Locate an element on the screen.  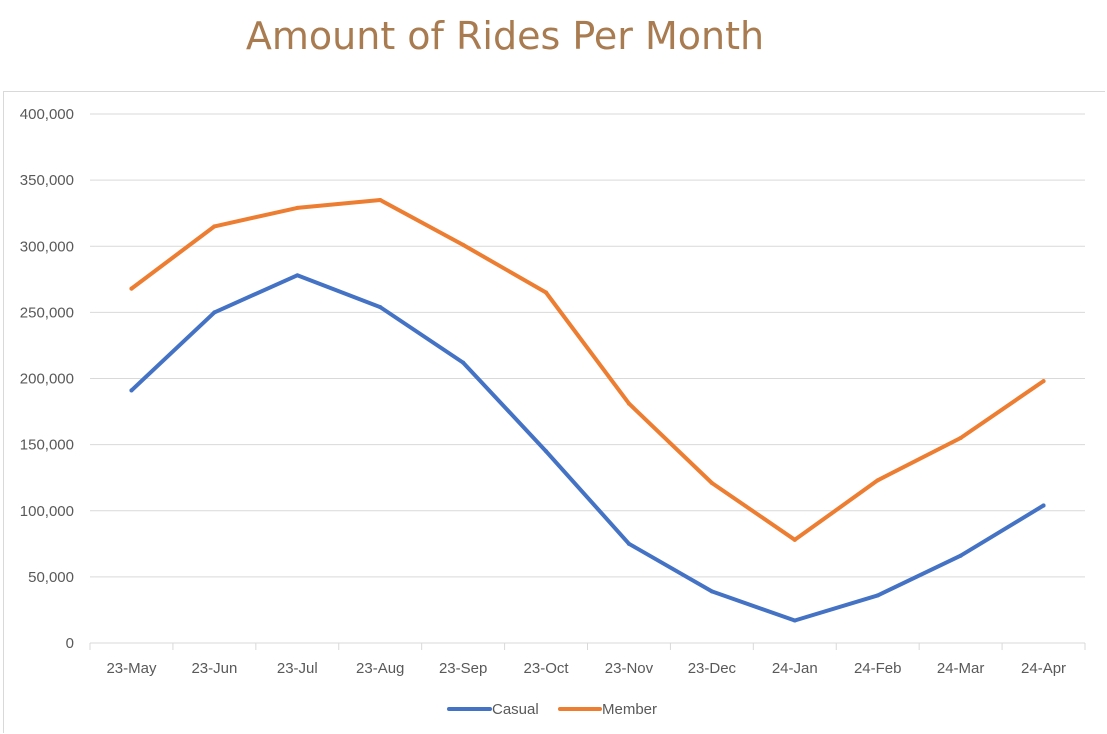
y-tick-label: 50,000 is located at coordinates (51, 577).